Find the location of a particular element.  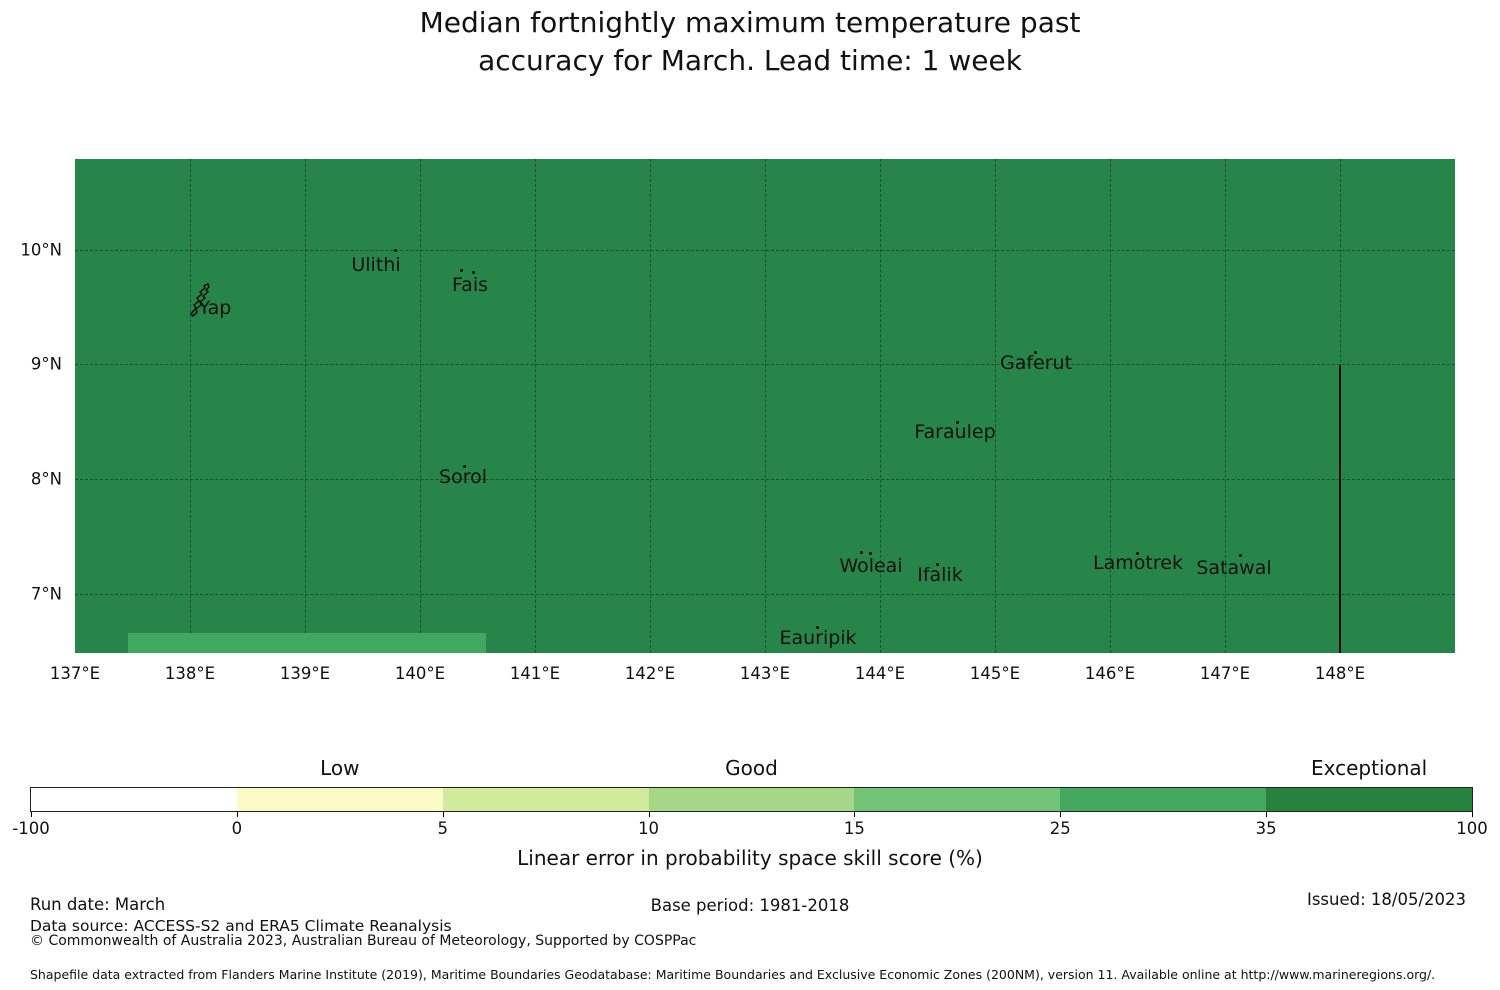

yap-island-shape is located at coordinates (200, 300).